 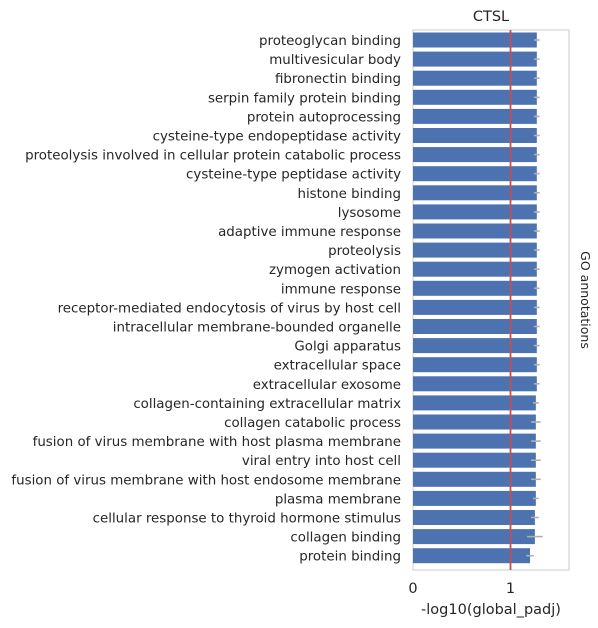 What do you see at coordinates (510, 589) in the screenshot?
I see `x-tick-label: 1` at bounding box center [510, 589].